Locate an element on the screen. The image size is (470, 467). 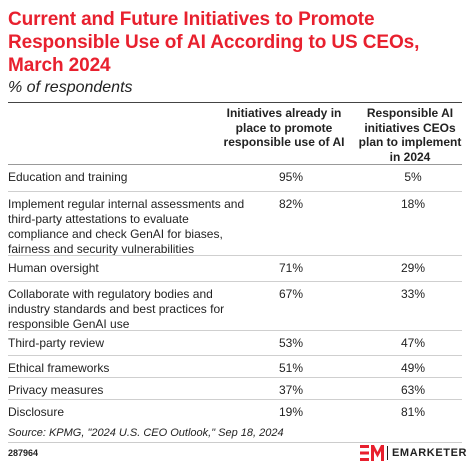
row-label: Ethical frameworks is located at coordinates (59, 368).